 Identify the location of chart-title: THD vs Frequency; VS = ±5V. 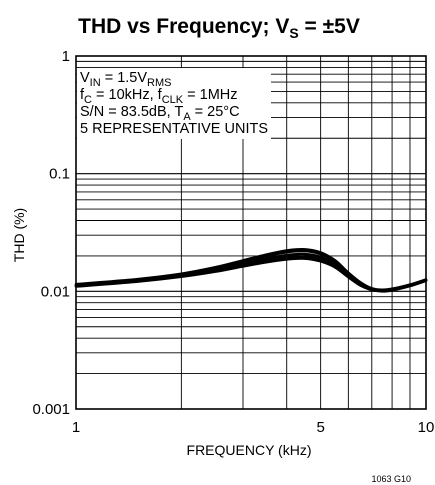
(219, 28).